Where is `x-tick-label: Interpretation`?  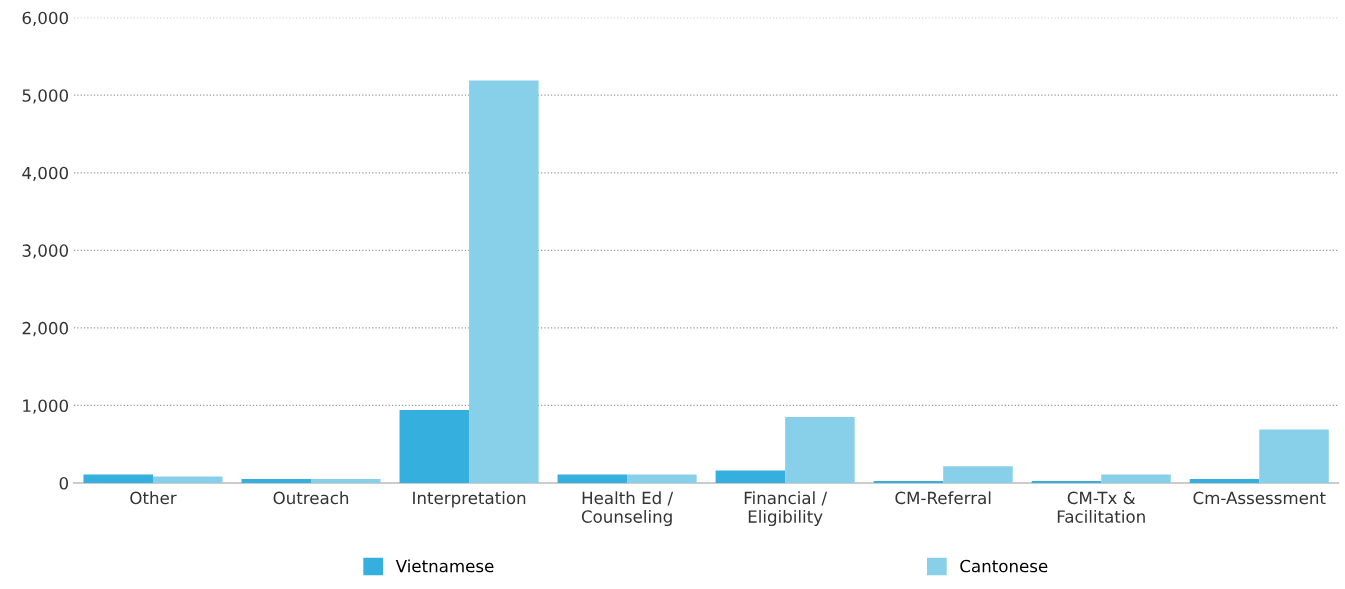 x-tick-label: Interpretation is located at coordinates (469, 499).